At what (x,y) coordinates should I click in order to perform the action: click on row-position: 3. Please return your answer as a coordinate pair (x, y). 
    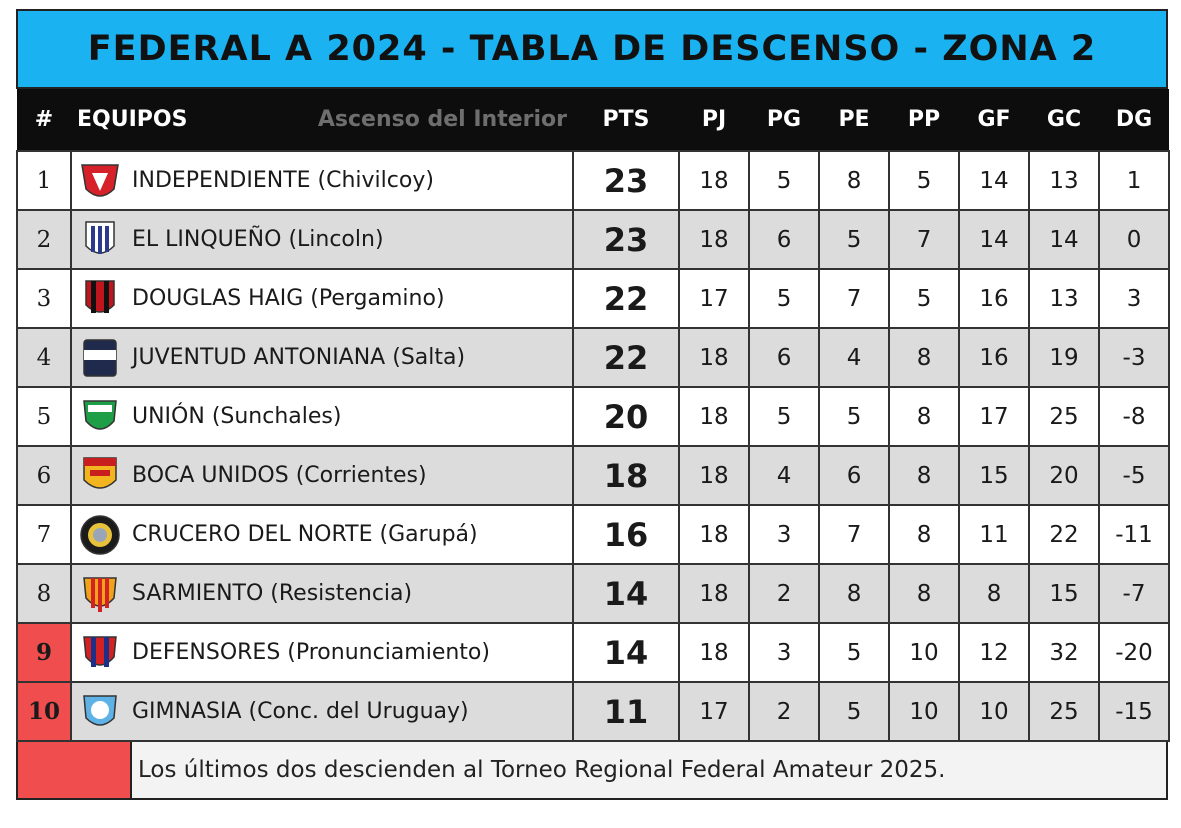
    Looking at the image, I should click on (44, 298).